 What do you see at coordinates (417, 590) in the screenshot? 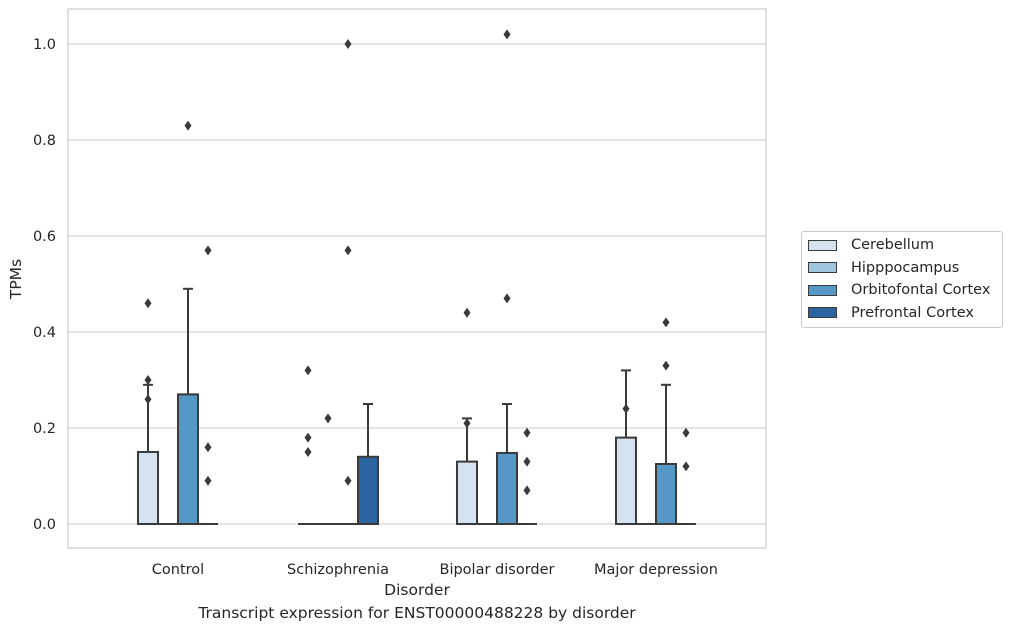
I see `x-axis-label: Disorder` at bounding box center [417, 590].